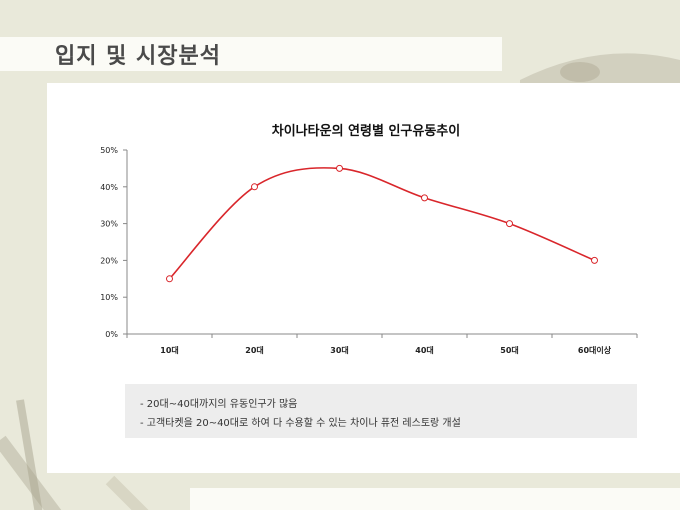 The height and width of the screenshot is (510, 680). I want to click on bottom-band, so click(435, 499).